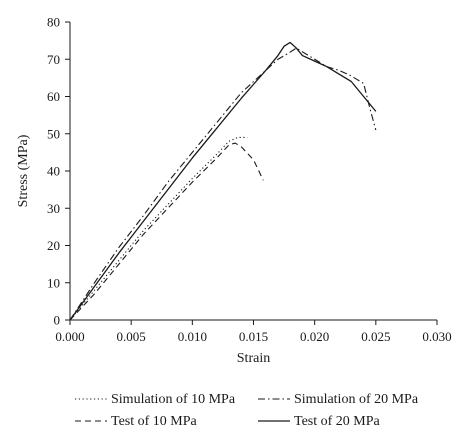  What do you see at coordinates (192, 336) in the screenshot?
I see `x-tick-label: 0.010` at bounding box center [192, 336].